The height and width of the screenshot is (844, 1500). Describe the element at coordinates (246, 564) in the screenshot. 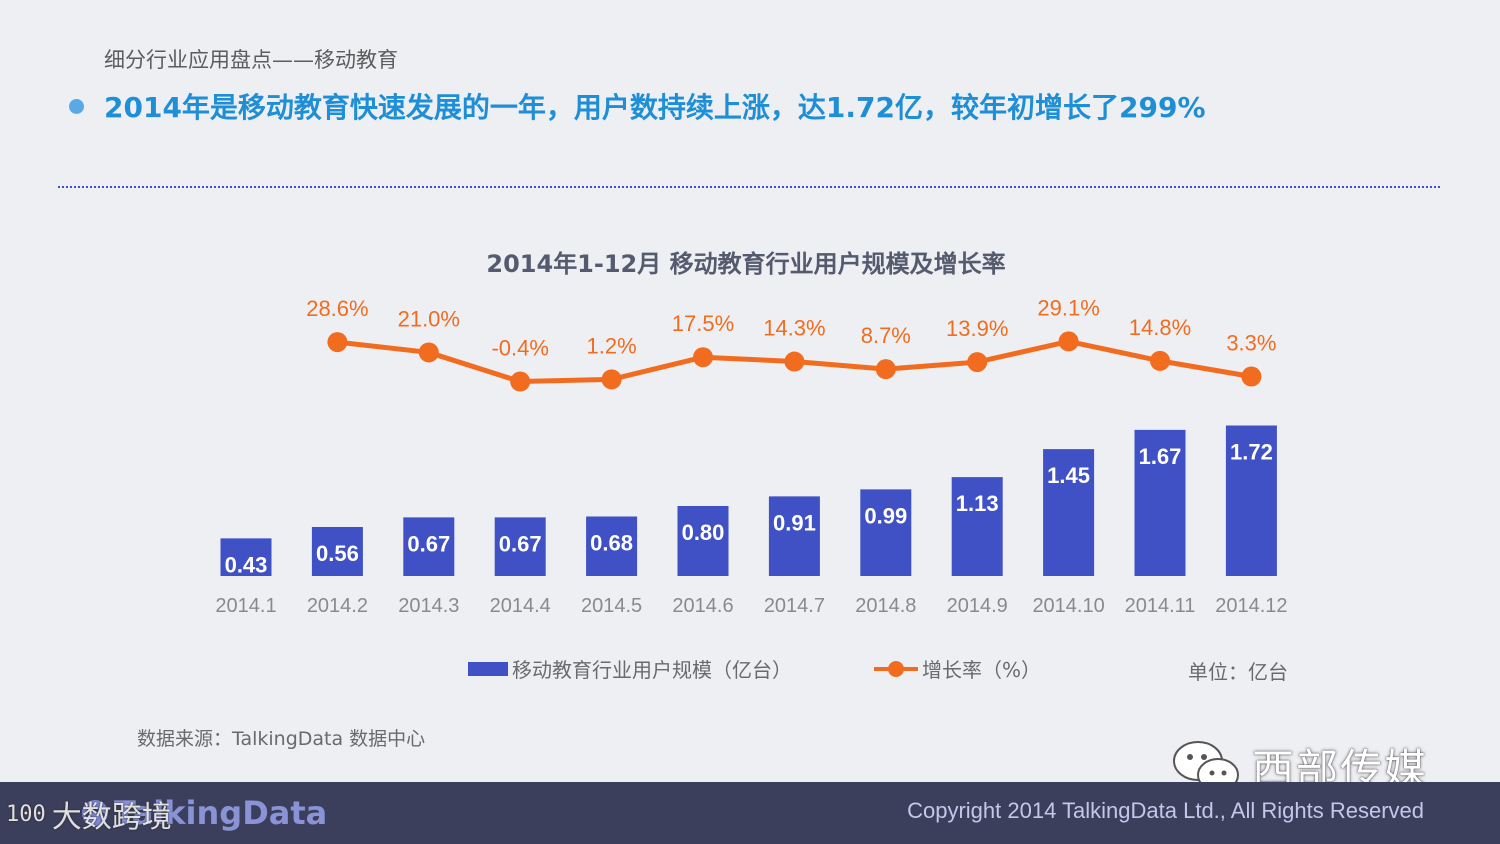

I see `bar-value-label: 0.43` at that location.